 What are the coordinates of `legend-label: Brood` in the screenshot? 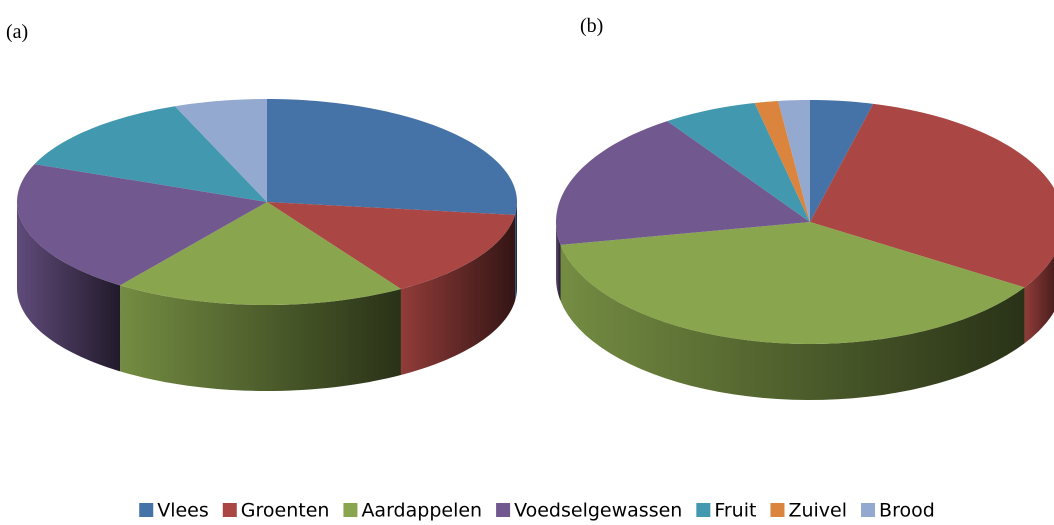 It's located at (907, 511).